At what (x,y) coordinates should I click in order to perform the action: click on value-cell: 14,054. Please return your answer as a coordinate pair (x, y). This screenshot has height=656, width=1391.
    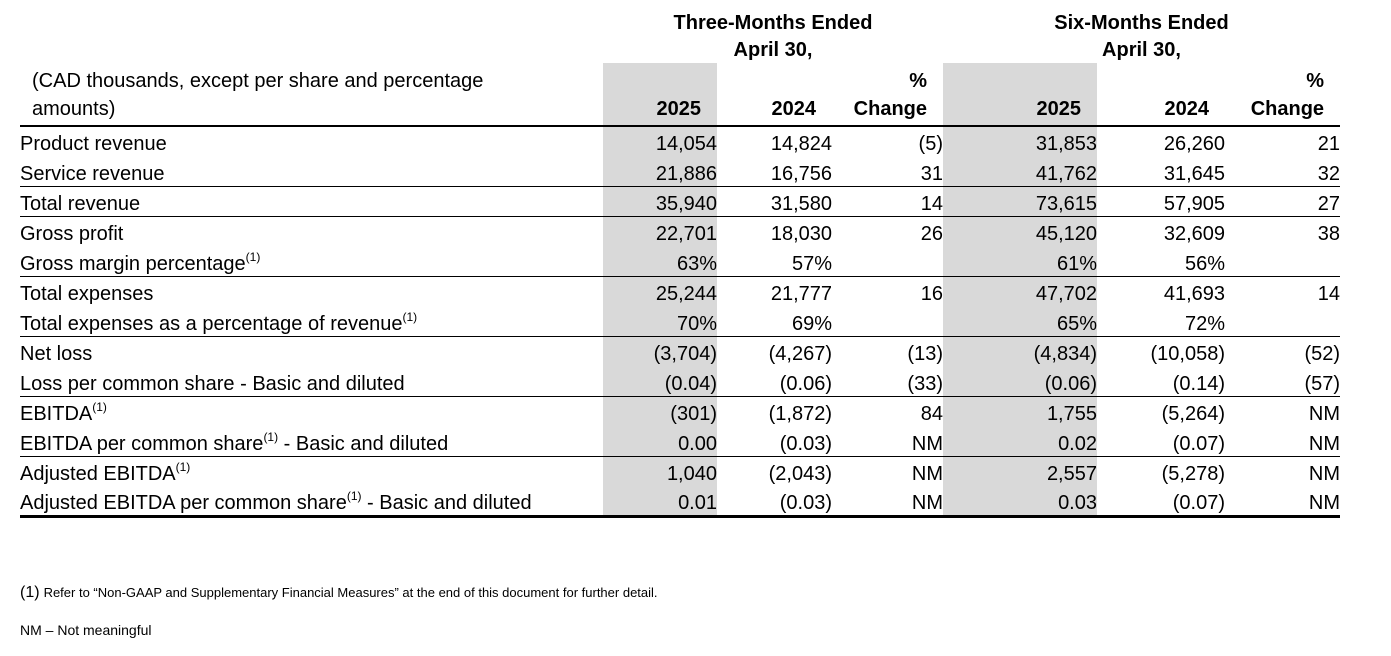
    Looking at the image, I should click on (660, 141).